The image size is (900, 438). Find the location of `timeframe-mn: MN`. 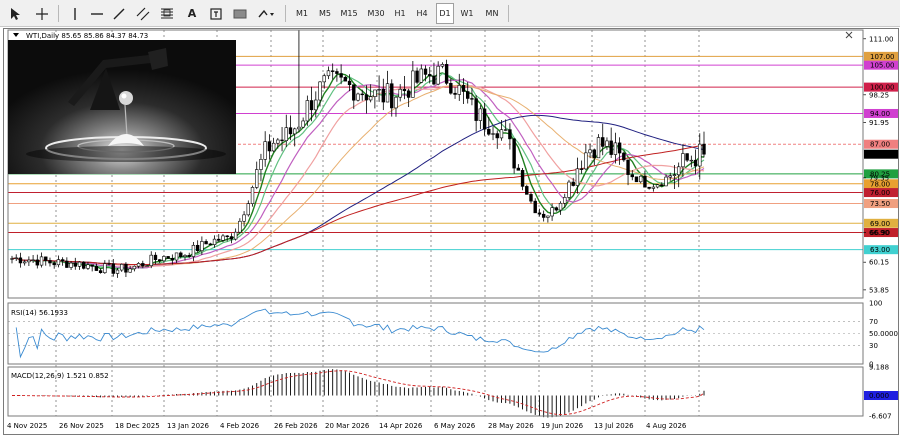

timeframe-mn: MN is located at coordinates (492, 13).